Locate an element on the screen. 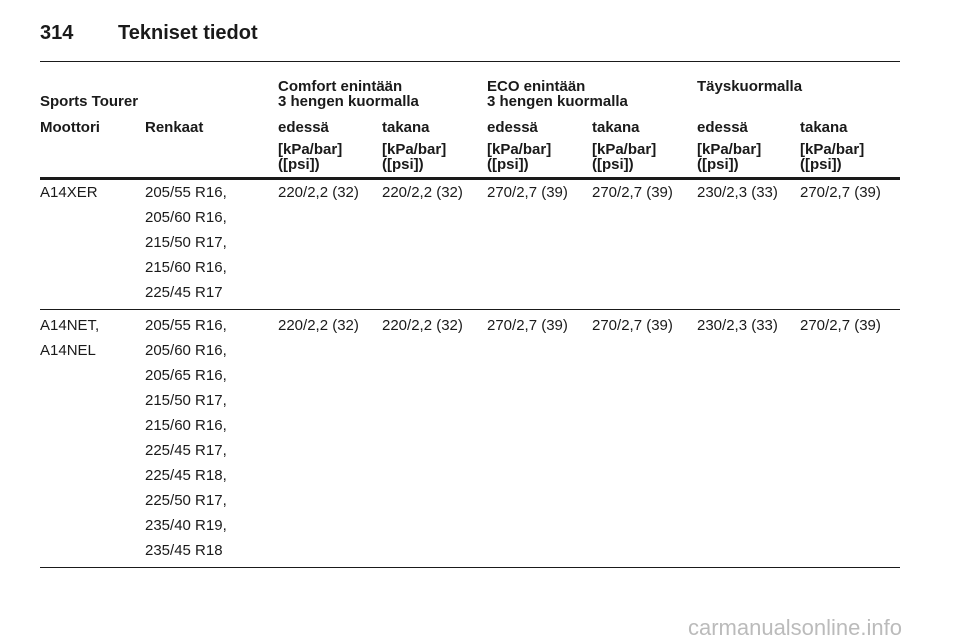 Image resolution: width=960 pixels, height=642 pixels. model-header: Sports Tourer is located at coordinates (89, 101).